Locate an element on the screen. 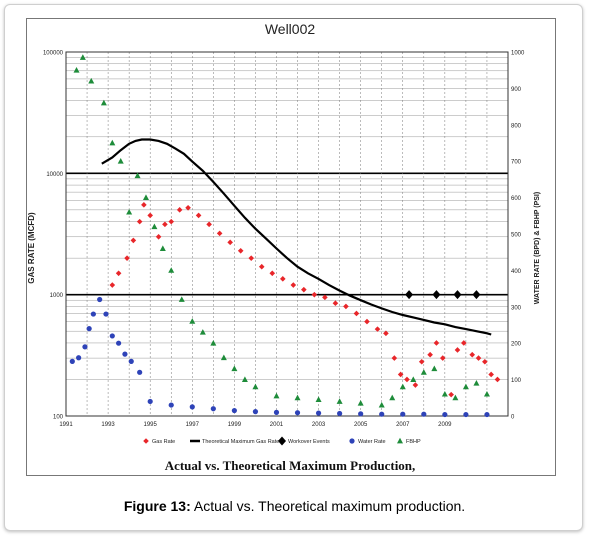 The height and width of the screenshot is (537, 589). legend-swatch-water-rate is located at coordinates (352, 441).